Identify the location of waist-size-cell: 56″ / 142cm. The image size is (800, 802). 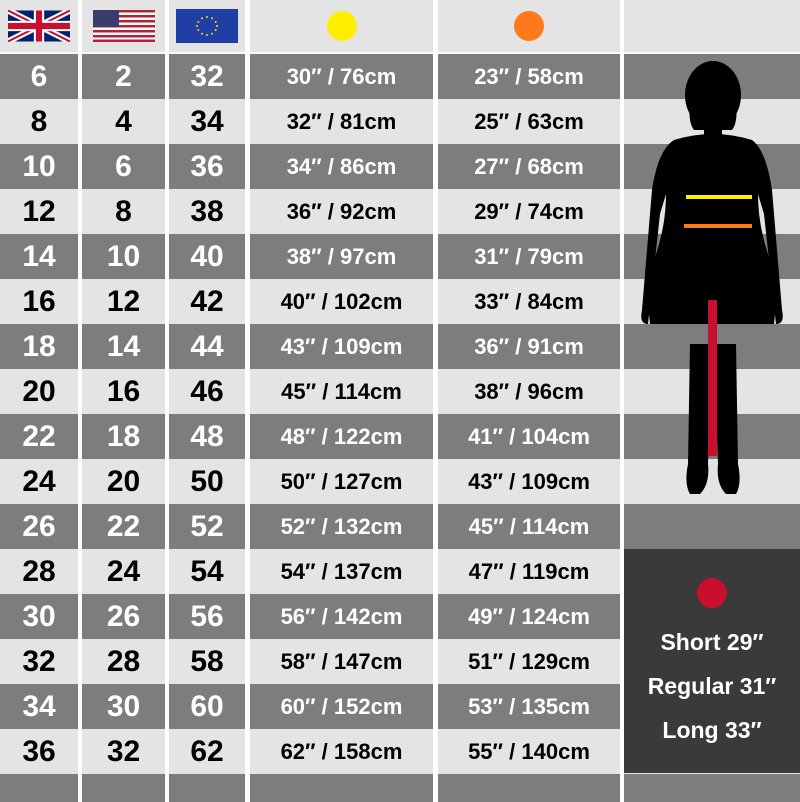
(341, 616).